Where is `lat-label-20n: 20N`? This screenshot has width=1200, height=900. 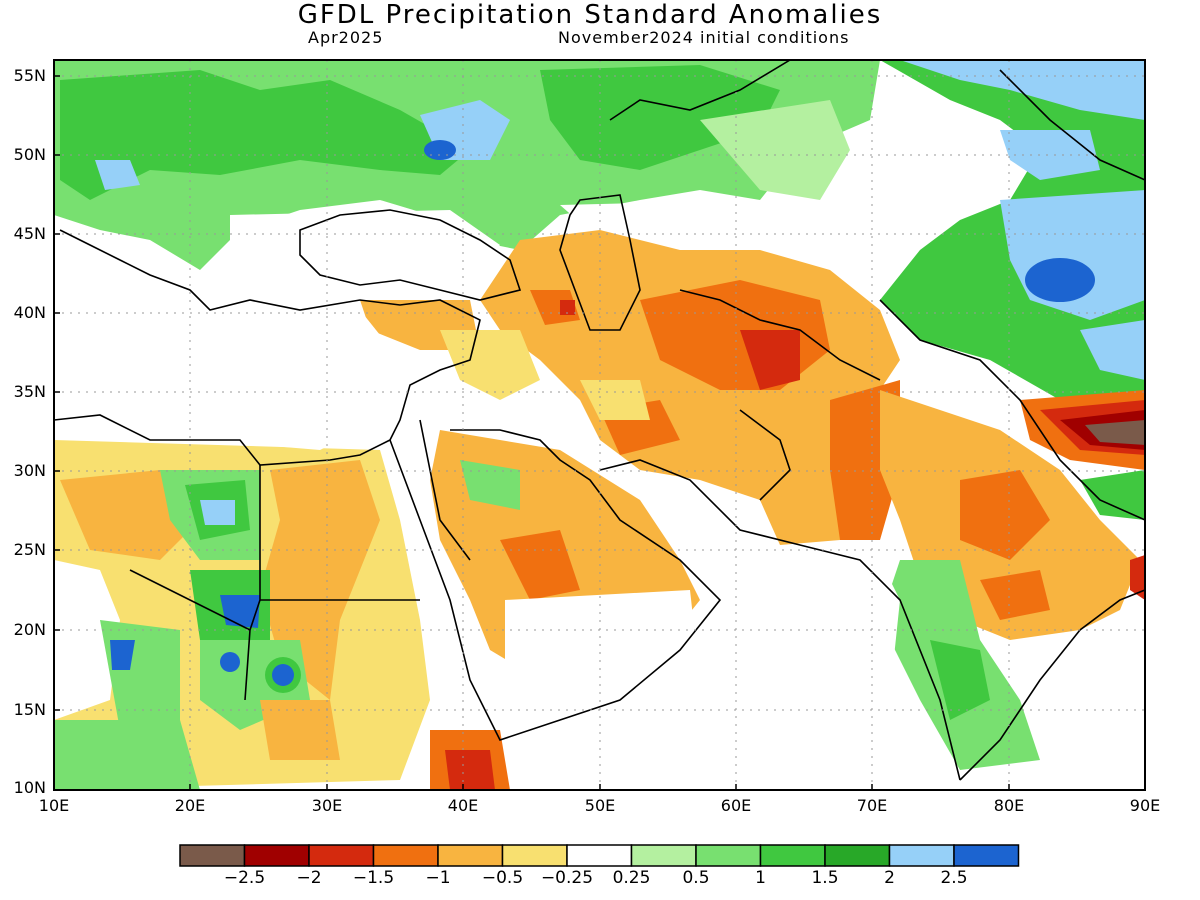
lat-label-20n: 20N is located at coordinates (29, 629).